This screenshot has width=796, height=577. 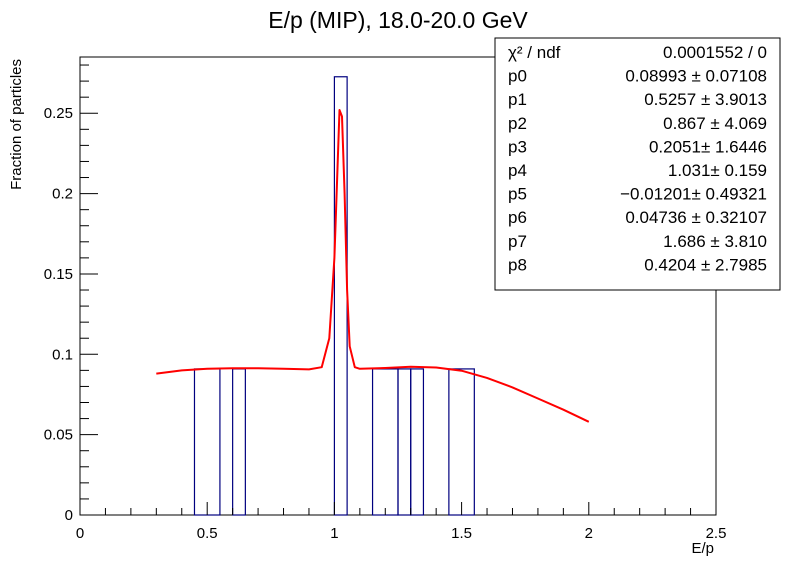 What do you see at coordinates (207, 533) in the screenshot?
I see `x-tick-label: 0.5` at bounding box center [207, 533].